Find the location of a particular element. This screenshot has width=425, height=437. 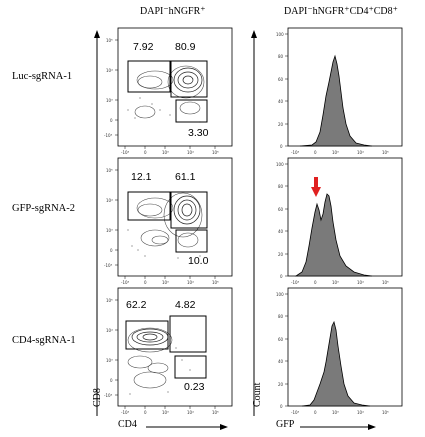

xtick-0-gfp: 0 is located at coordinates (145, 282).